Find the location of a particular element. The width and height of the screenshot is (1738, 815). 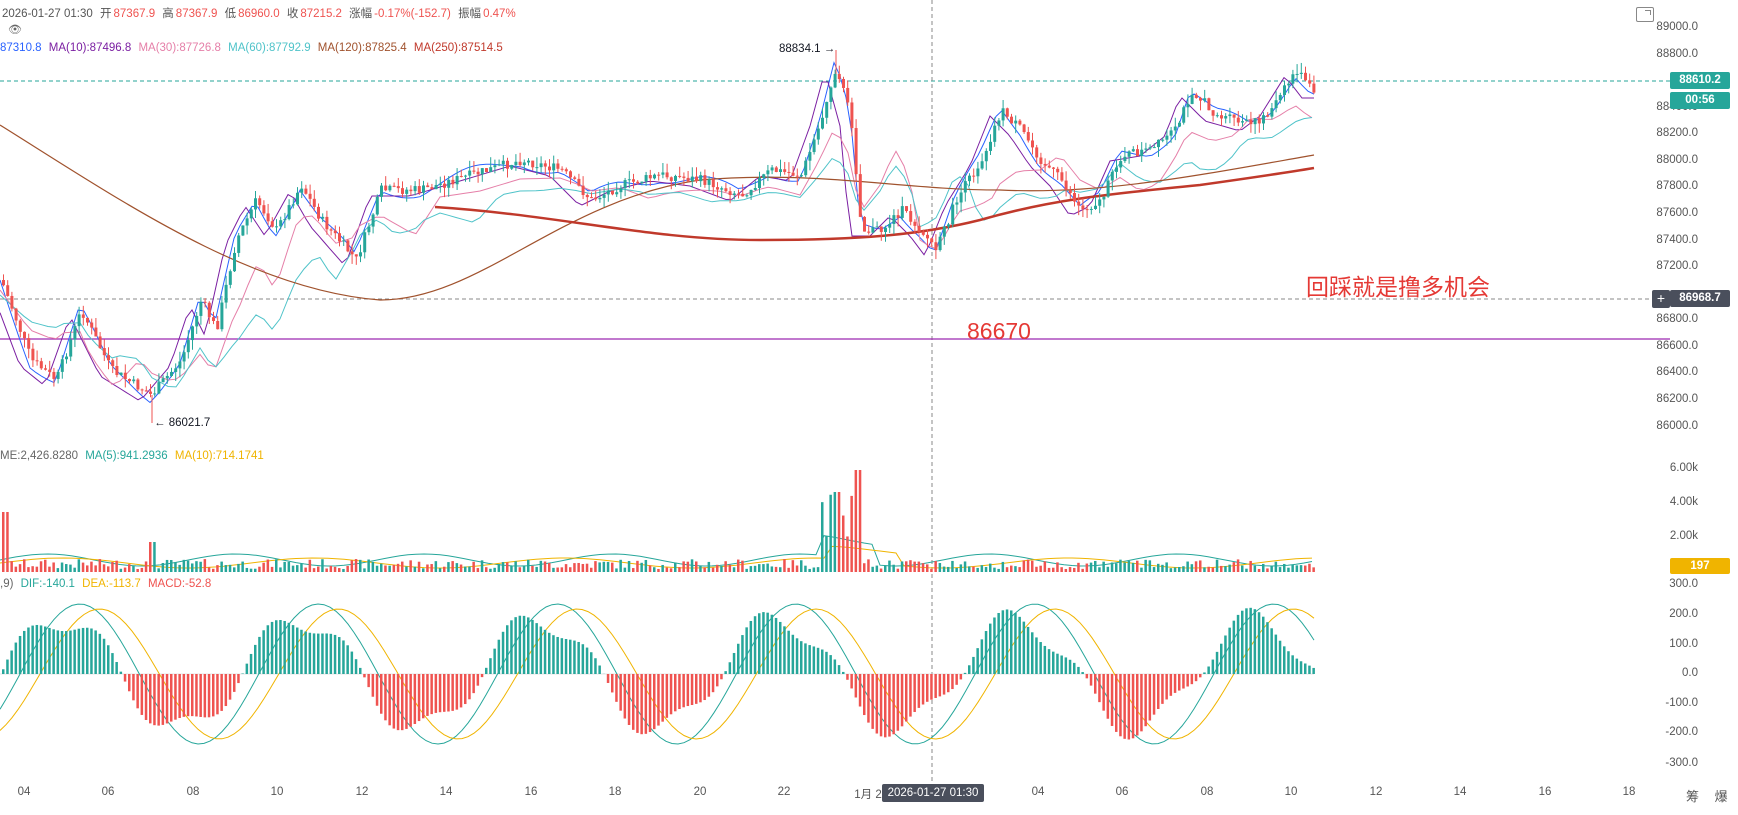

amplitude-label: 振幅 is located at coordinates (470, 14).